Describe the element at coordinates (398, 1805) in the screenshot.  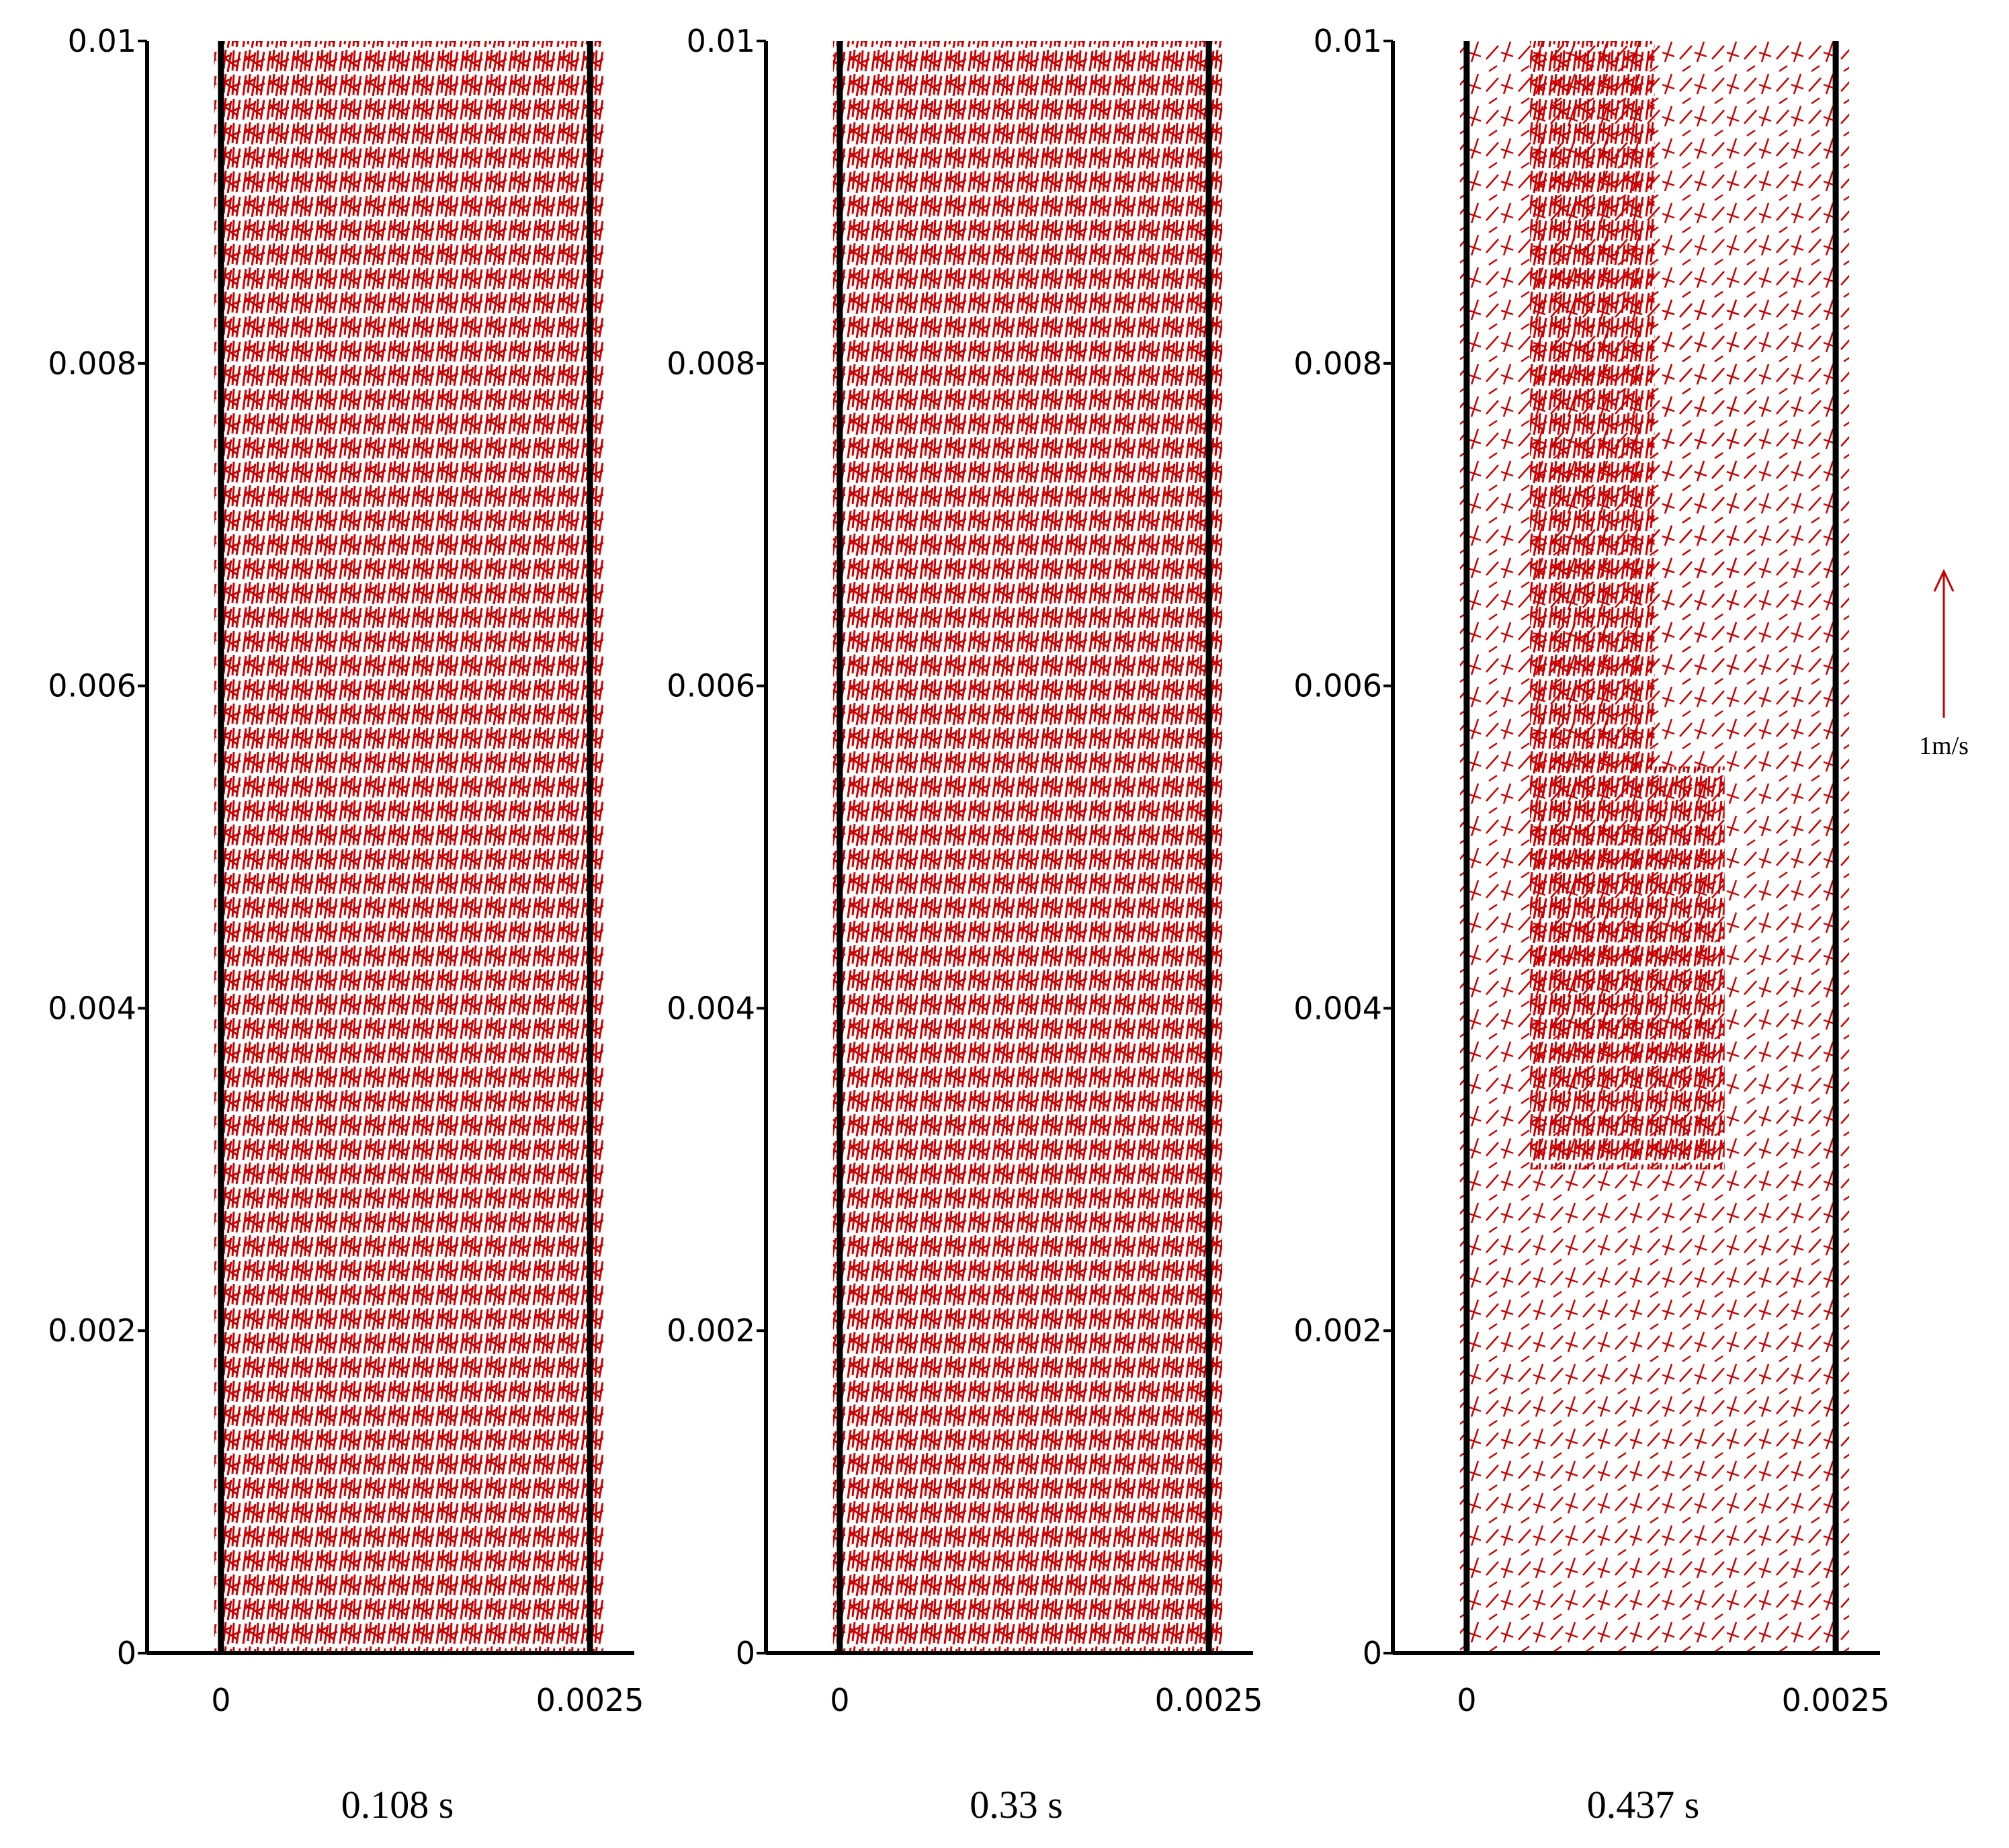
I see `panel-caption: 0.108 s` at that location.